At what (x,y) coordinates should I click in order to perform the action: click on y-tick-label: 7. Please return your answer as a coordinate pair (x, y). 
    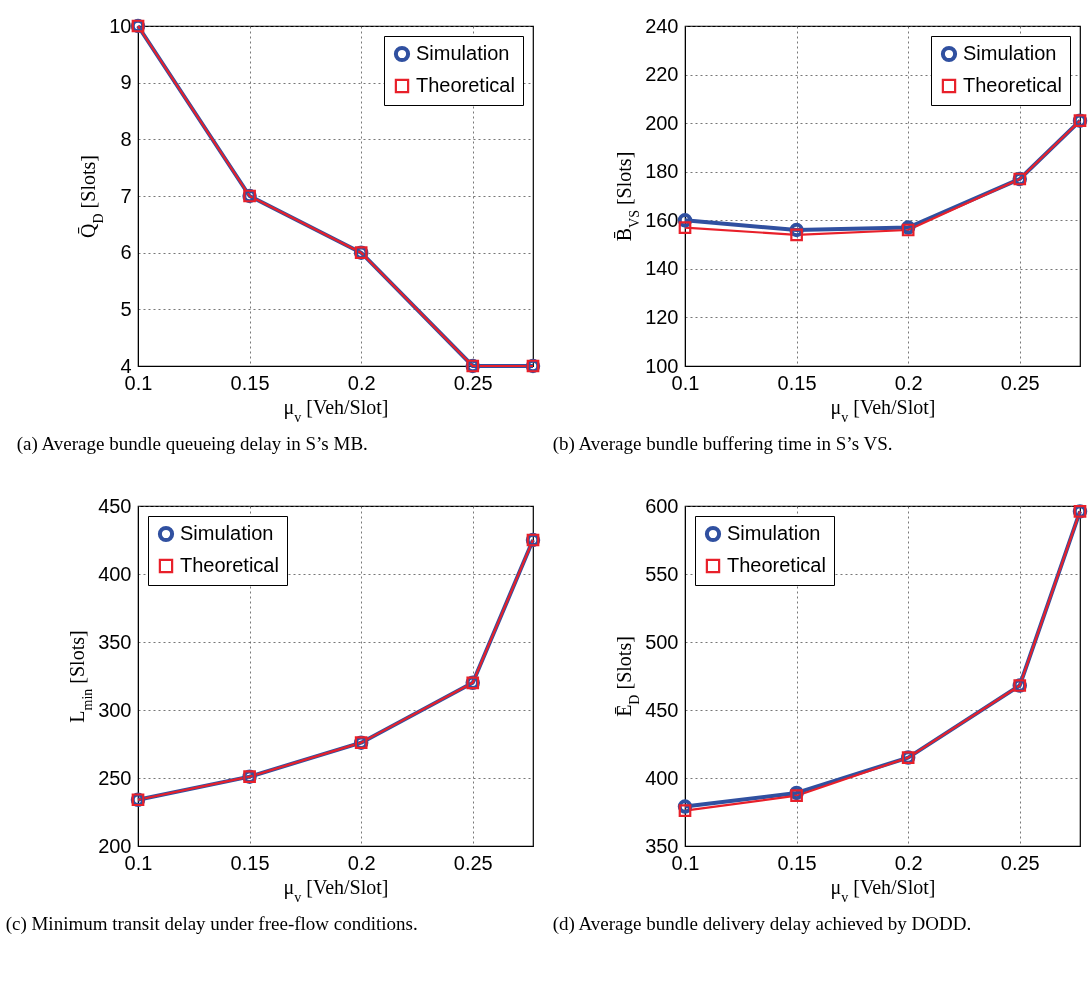
    Looking at the image, I should click on (126, 195).